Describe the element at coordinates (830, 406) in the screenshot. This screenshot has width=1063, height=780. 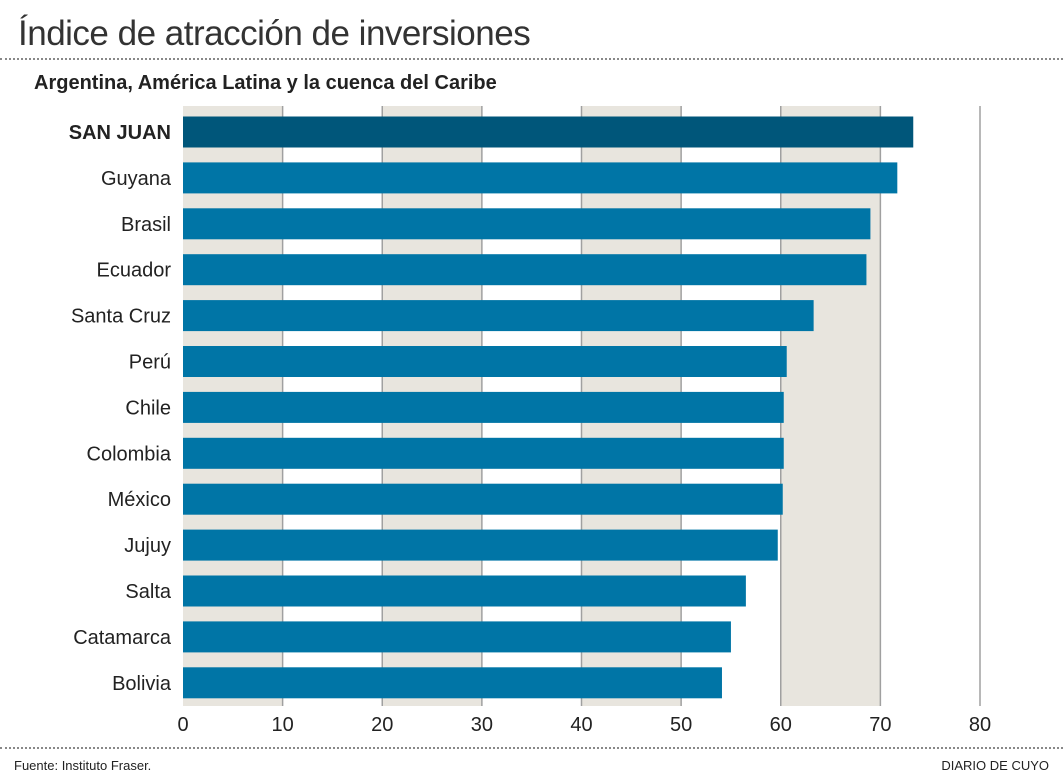
I see `grid-band` at that location.